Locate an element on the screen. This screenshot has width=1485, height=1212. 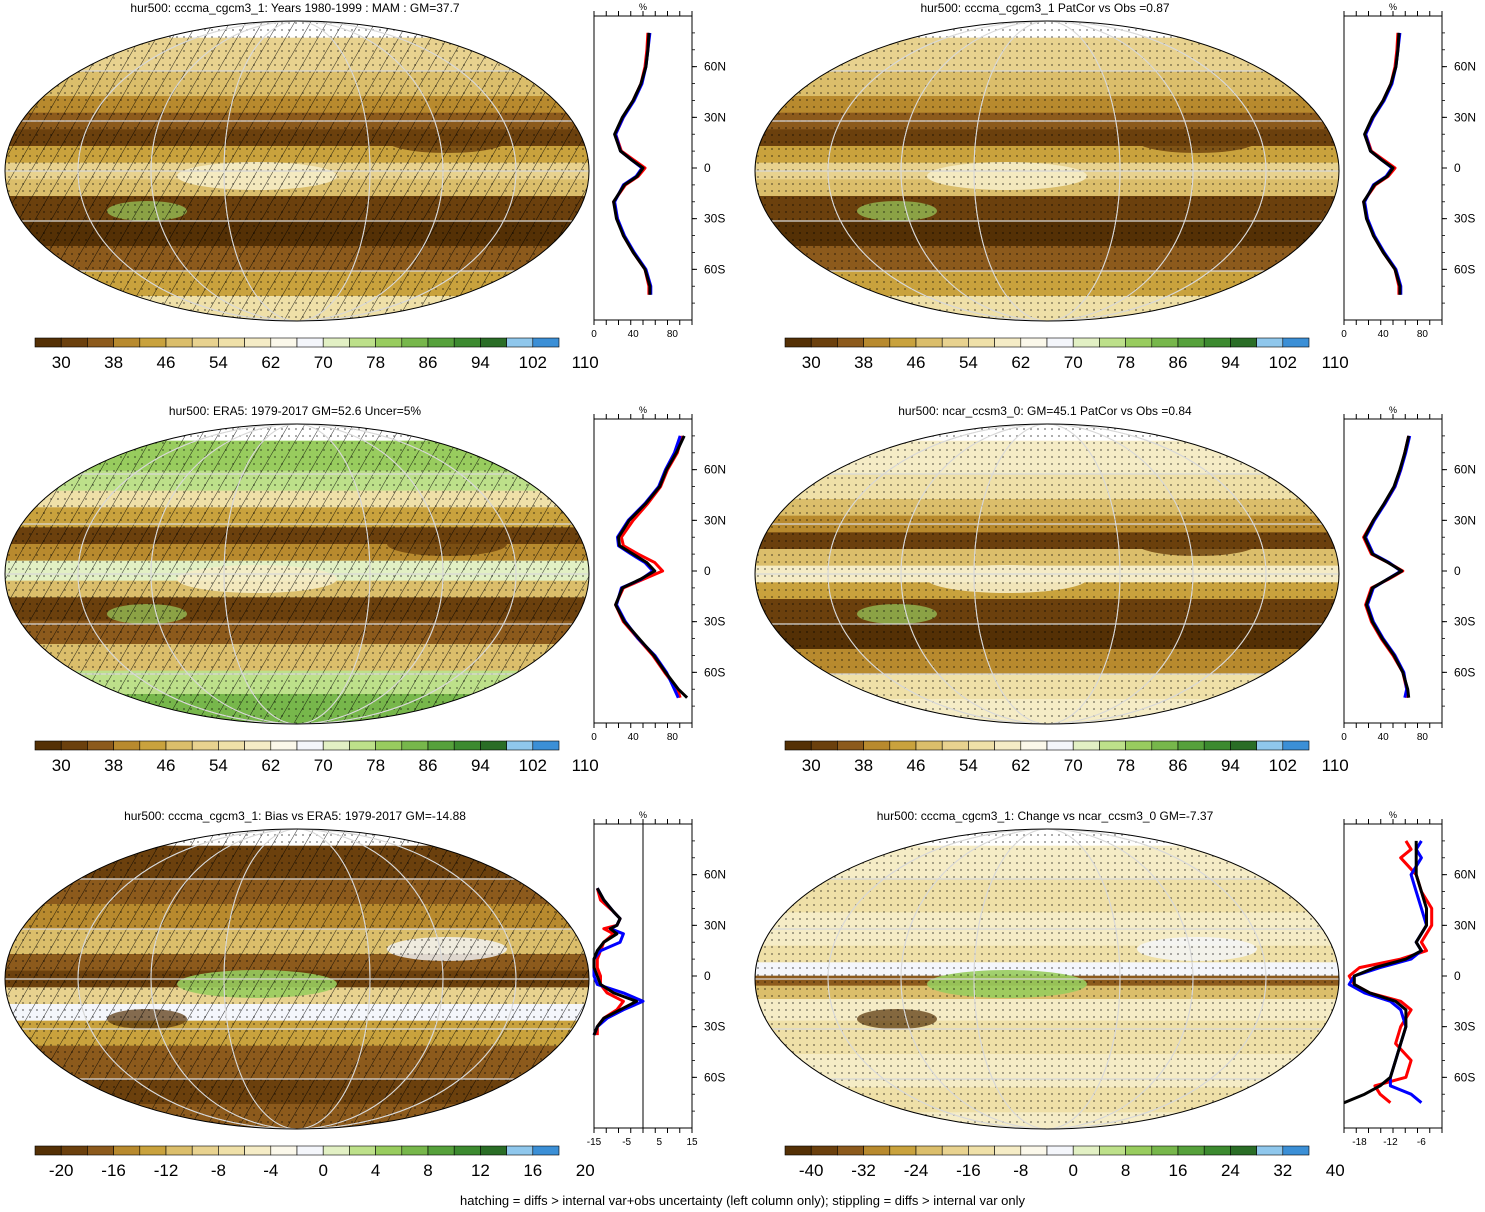
colorbar-label: 102 is located at coordinates (533, 765).